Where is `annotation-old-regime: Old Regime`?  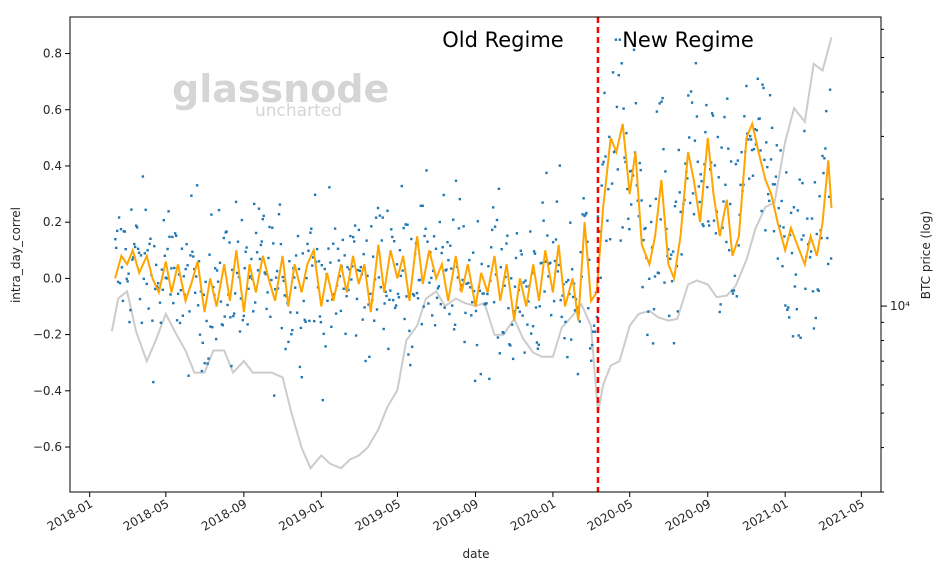 annotation-old-regime: Old Regime is located at coordinates (502, 40).